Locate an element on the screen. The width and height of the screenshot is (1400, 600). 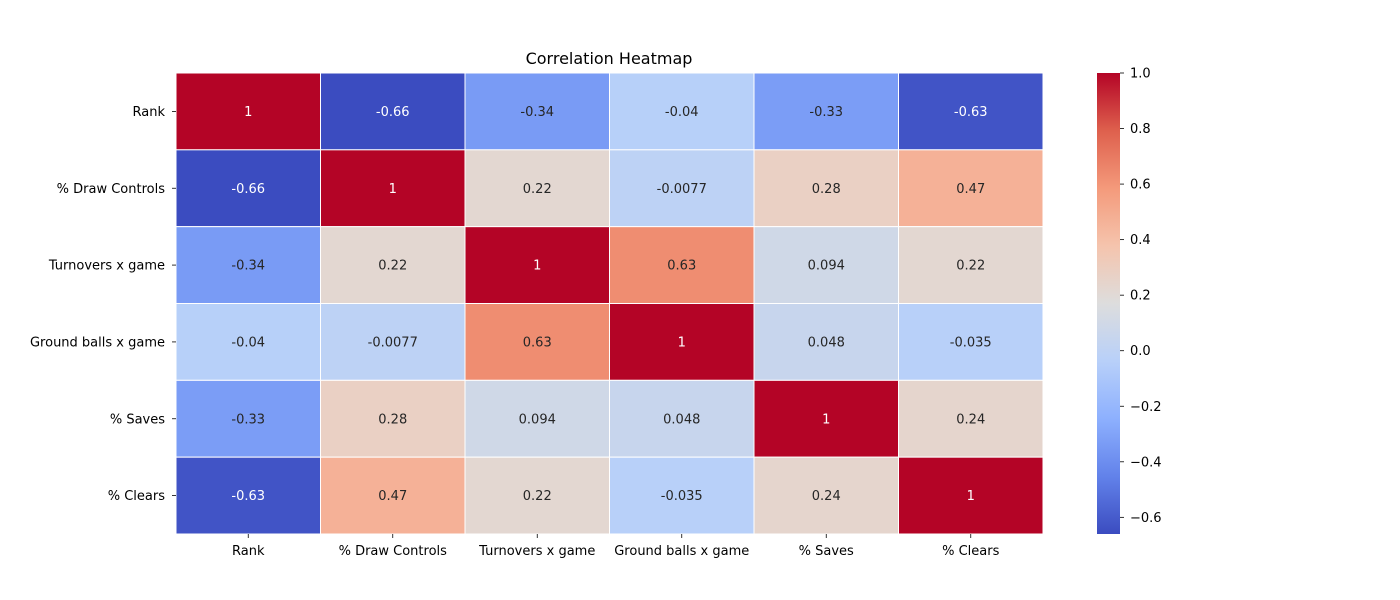
y-tick-label: % Clears is located at coordinates (136, 496).